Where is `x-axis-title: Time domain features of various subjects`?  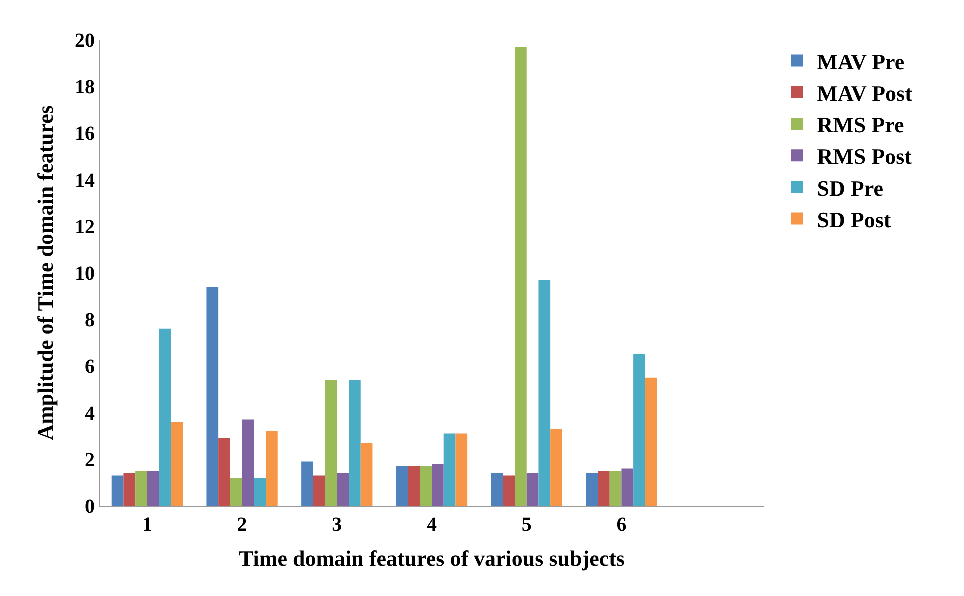
x-axis-title: Time domain features of various subjects is located at coordinates (432, 558).